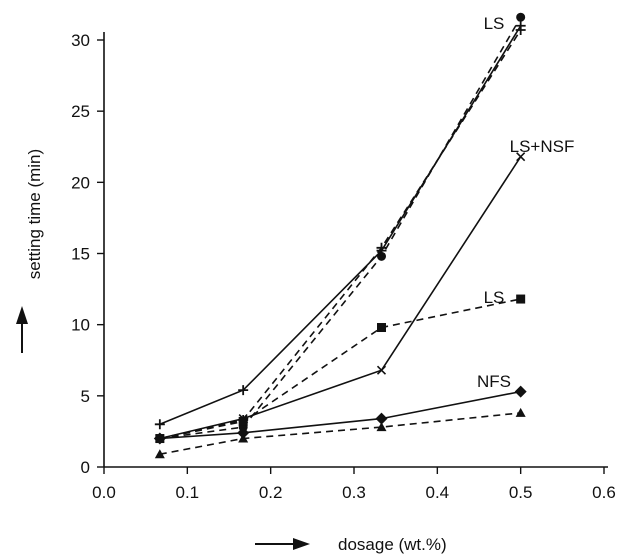  Describe the element at coordinates (438, 492) in the screenshot. I see `x-tick-label: 0.4` at that location.